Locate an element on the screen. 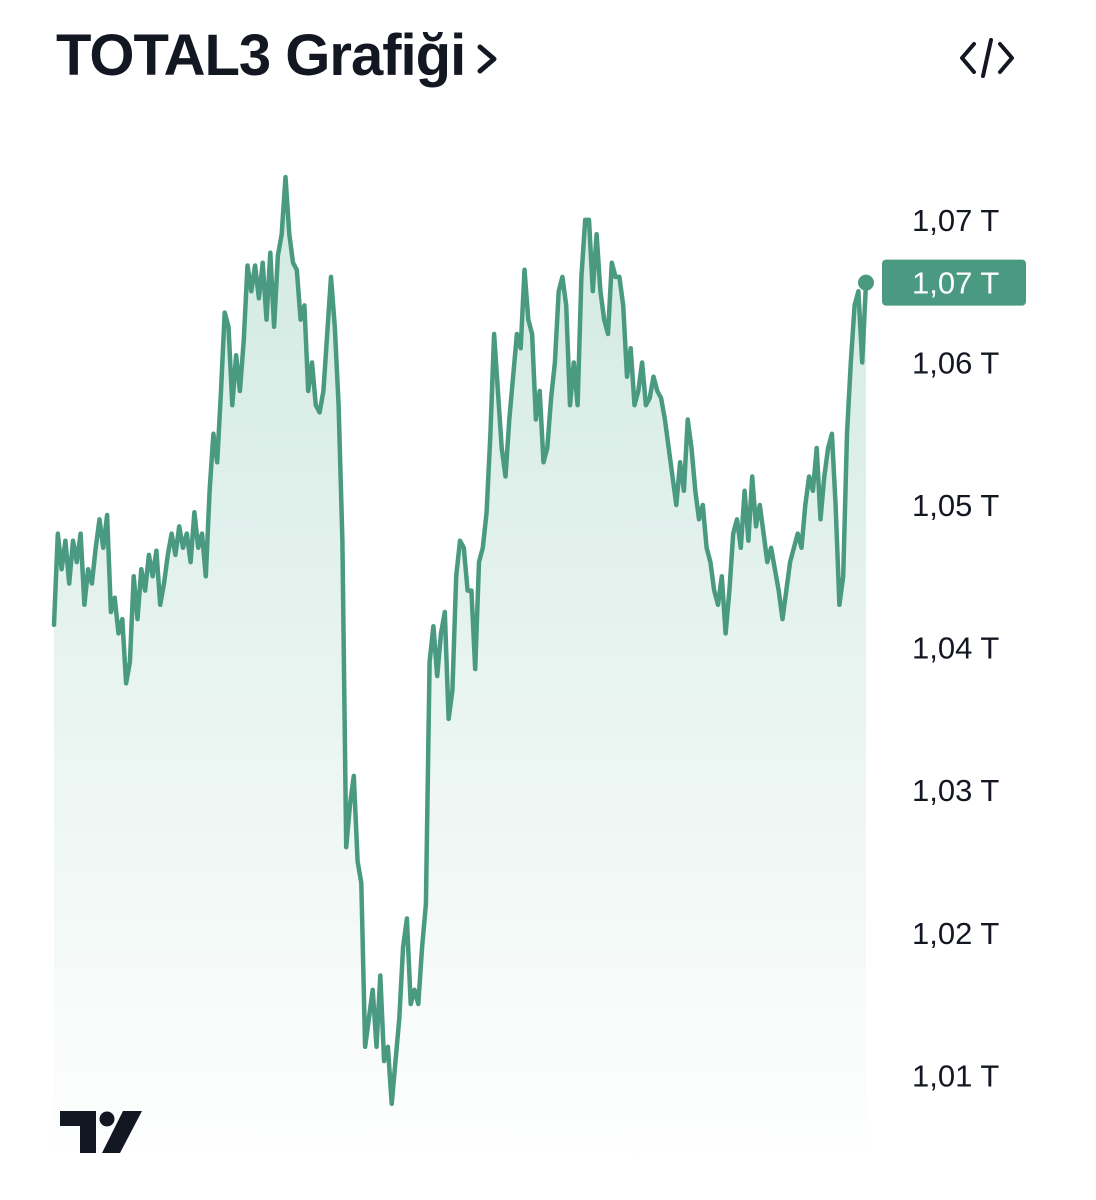  current-price-label: 1,07 T is located at coordinates (955, 283).